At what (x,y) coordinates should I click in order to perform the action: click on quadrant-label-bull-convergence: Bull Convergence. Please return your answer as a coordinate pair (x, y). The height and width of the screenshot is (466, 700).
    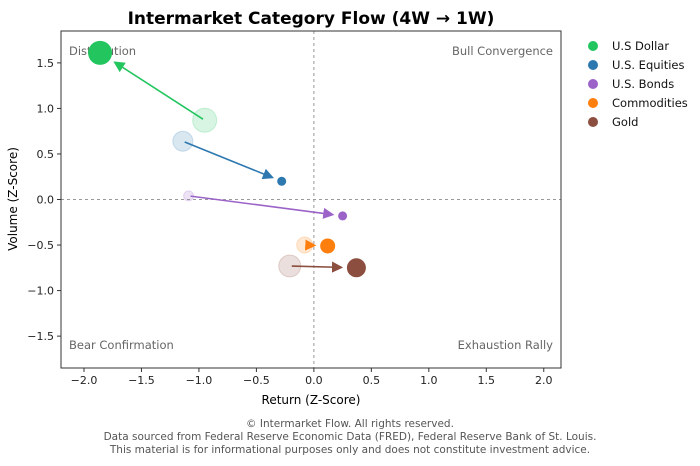
    Looking at the image, I should click on (502, 51).